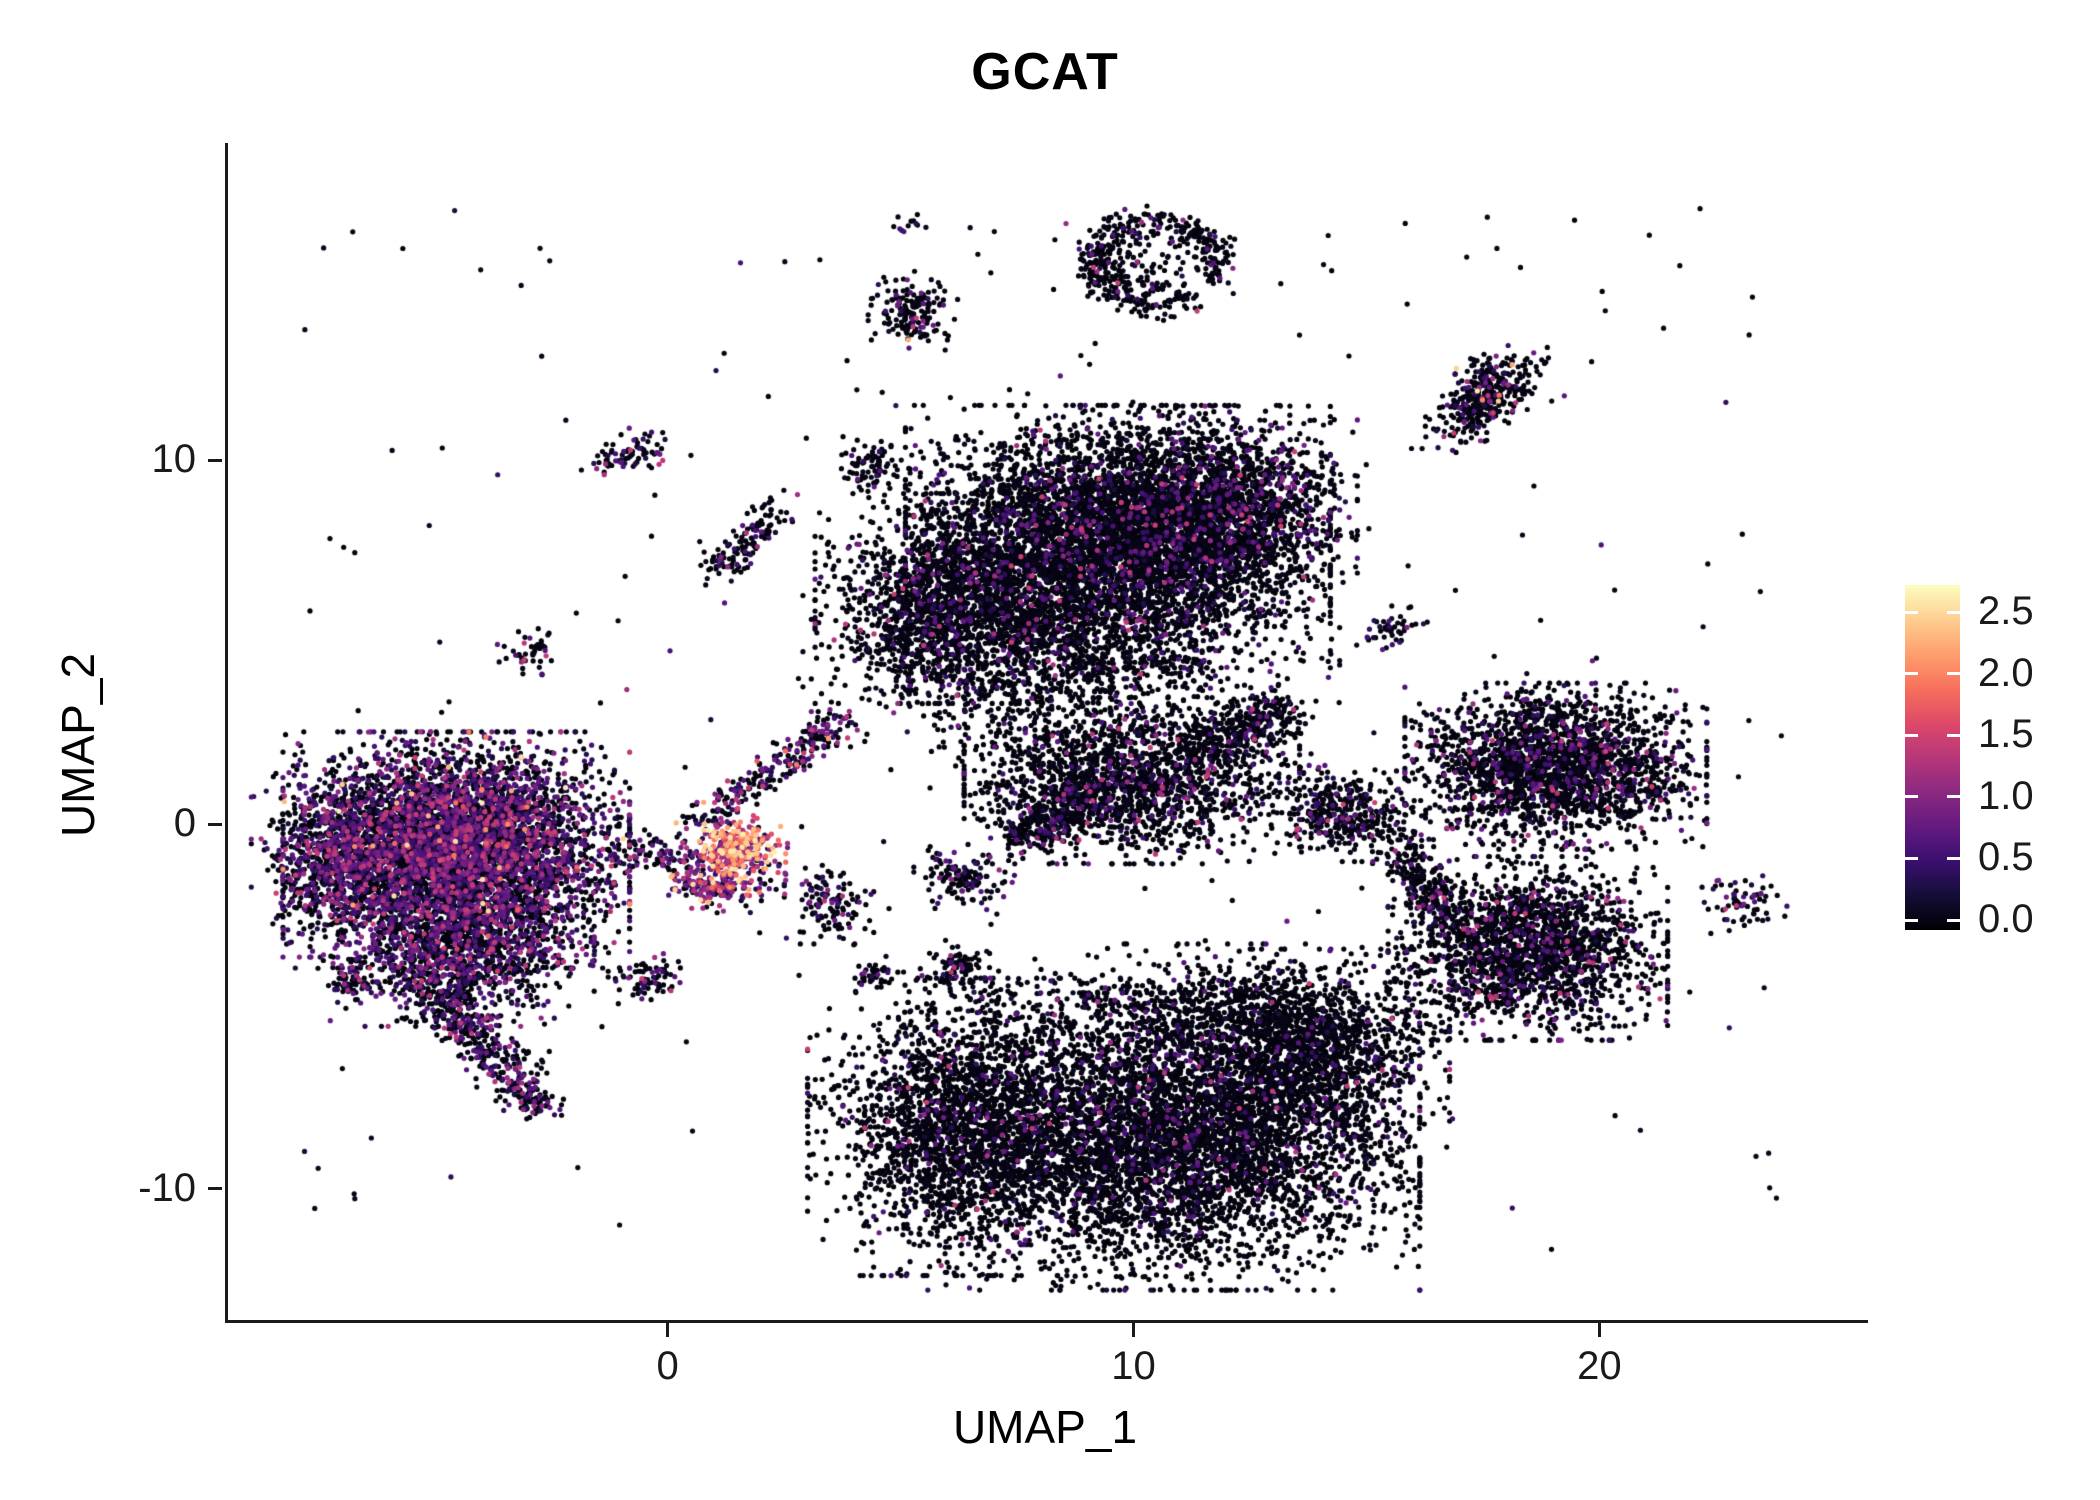 This screenshot has height=1500, width=2100. What do you see at coordinates (184, 823) in the screenshot?
I see `y-tick-label: 0` at bounding box center [184, 823].